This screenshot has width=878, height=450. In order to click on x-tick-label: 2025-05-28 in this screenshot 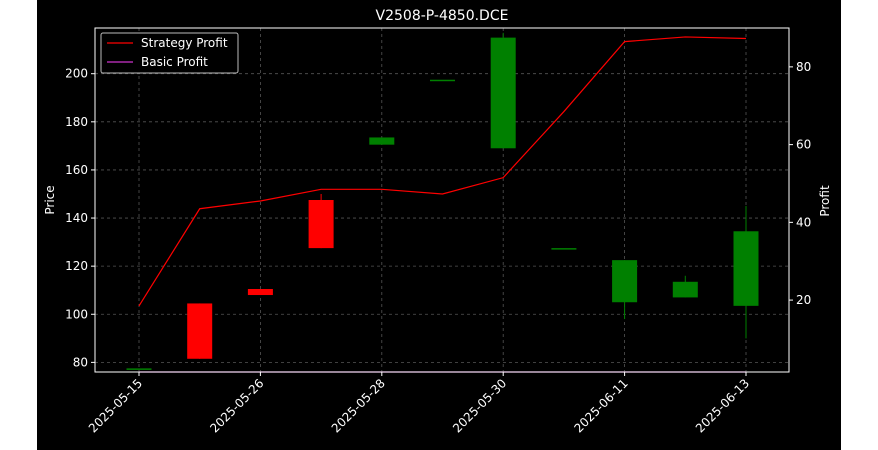, I will do `click(358, 405)`.